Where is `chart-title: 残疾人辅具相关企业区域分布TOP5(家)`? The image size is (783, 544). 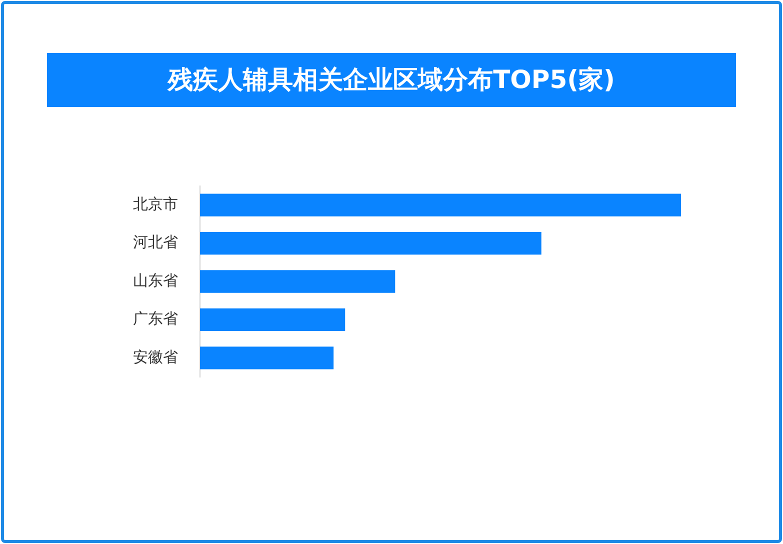 chart-title: 残疾人辅具相关企业区域分布TOP5(家) is located at coordinates (391, 80).